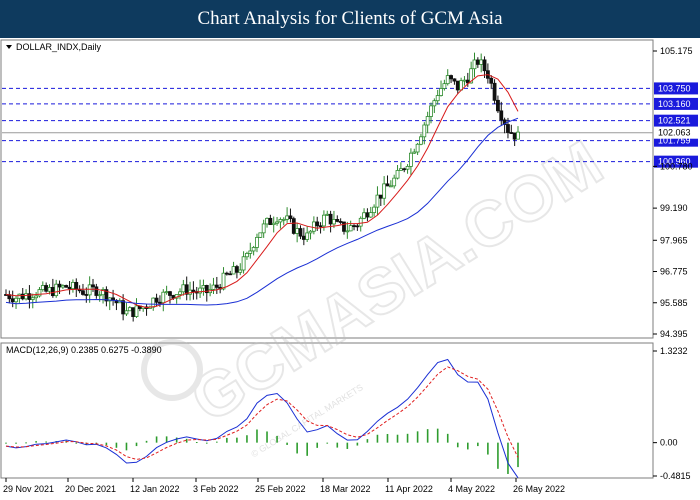 This screenshot has height=500, width=700. I want to click on chevron-down-icon, so click(9, 47).